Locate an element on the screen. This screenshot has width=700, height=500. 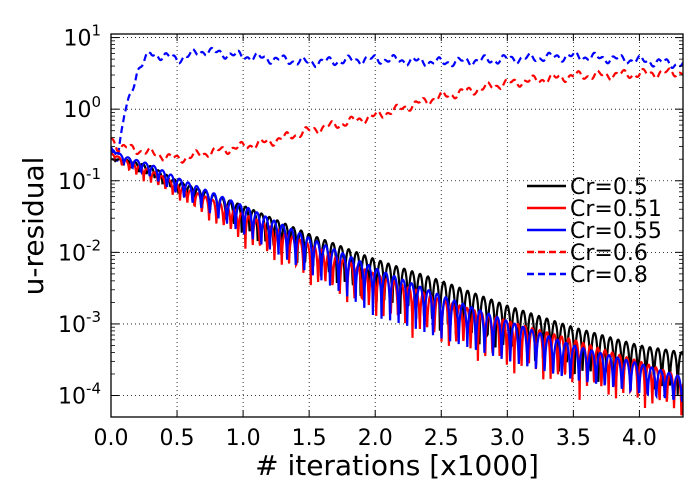
x-tick-label: 3.5 is located at coordinates (573, 438).